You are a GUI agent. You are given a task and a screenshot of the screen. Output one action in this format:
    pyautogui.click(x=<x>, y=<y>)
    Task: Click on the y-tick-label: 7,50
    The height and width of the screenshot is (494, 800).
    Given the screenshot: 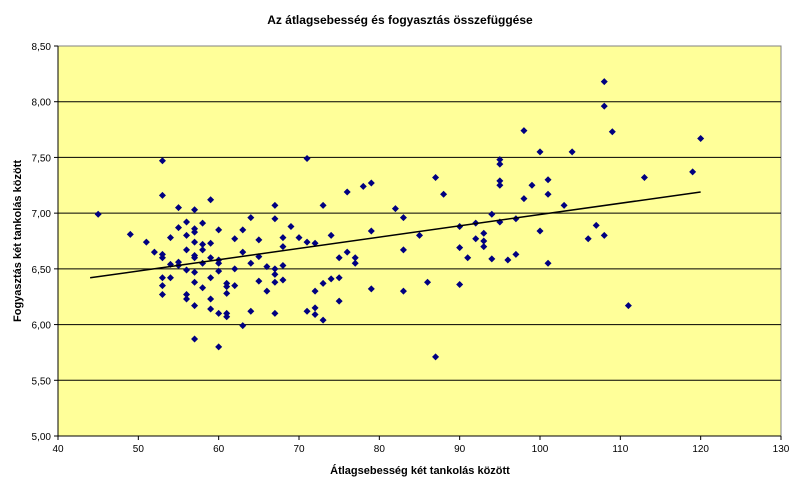 What is the action you would take?
    pyautogui.click(x=42, y=158)
    